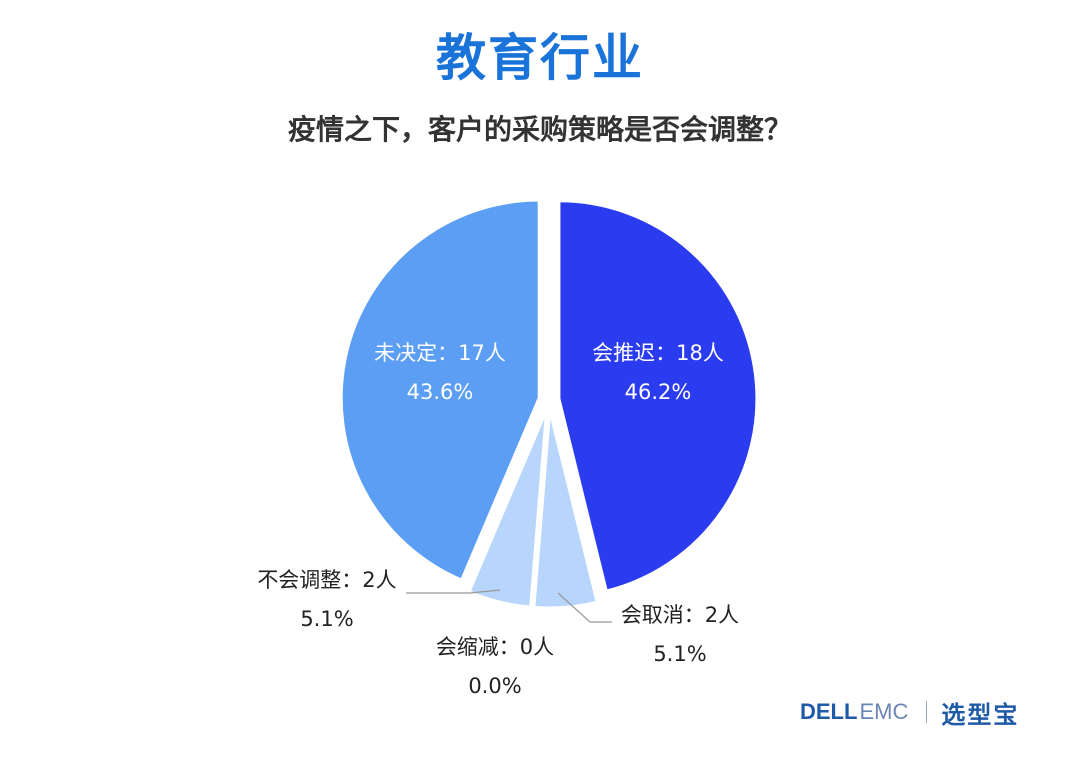 This screenshot has width=1080, height=758. Describe the element at coordinates (440, 353) in the screenshot. I see `slice-label: 未决定：17人` at that location.